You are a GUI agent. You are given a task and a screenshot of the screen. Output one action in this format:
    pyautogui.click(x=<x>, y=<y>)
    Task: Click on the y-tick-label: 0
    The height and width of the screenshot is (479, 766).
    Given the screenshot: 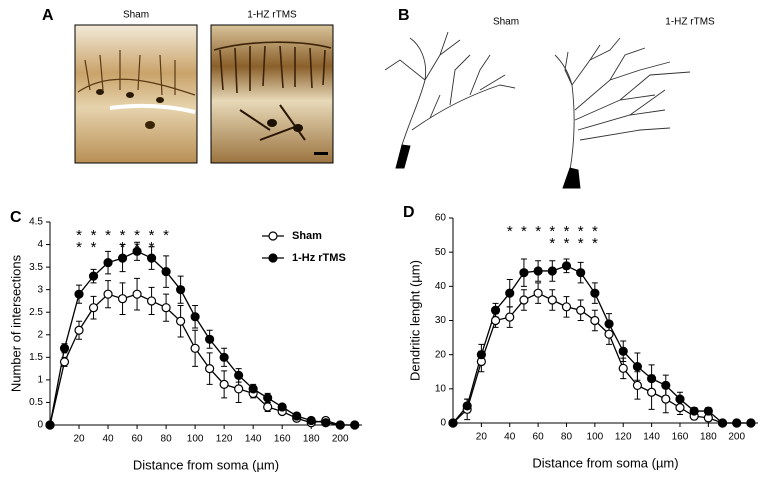 What is the action you would take?
    pyautogui.click(x=443, y=423)
    